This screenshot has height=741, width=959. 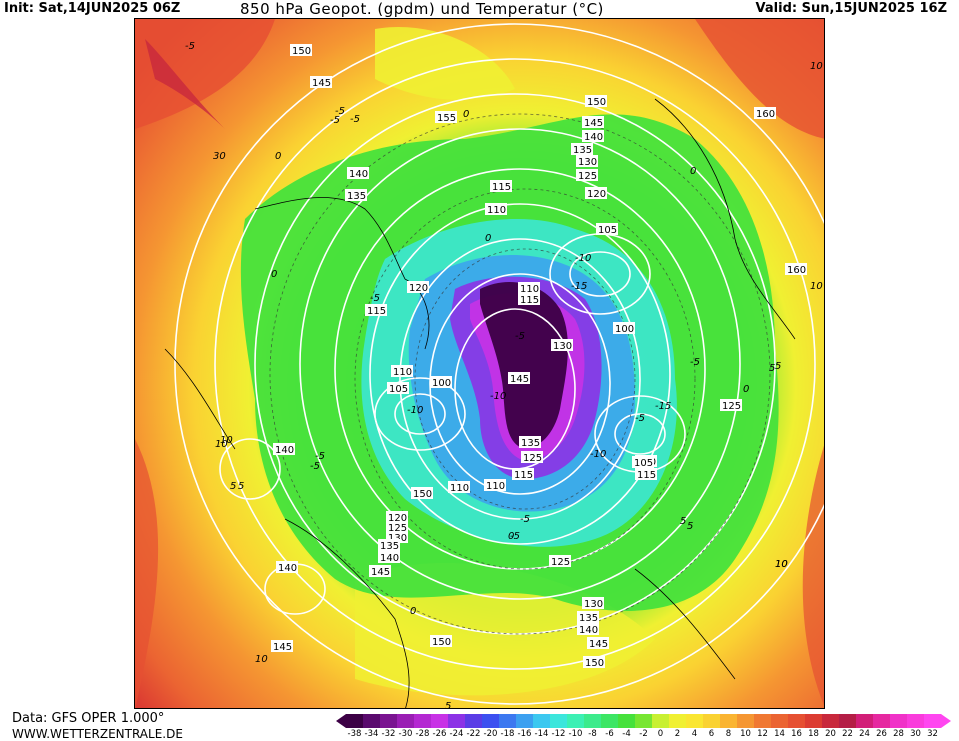 What do you see at coordinates (881, 734) in the screenshot?
I see `colorbar-tick-label: 26` at bounding box center [881, 734].